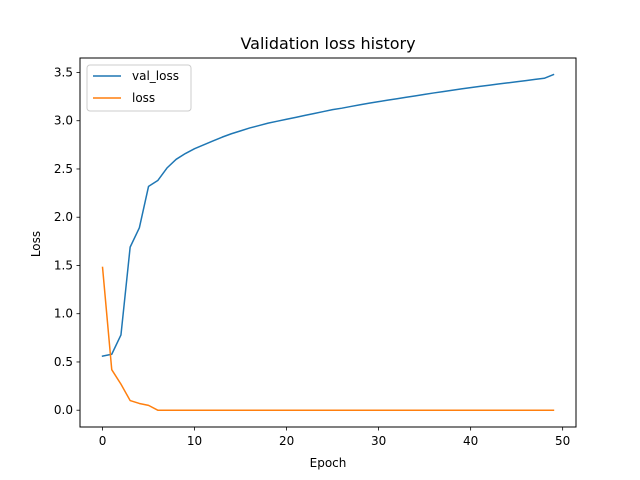 The height and width of the screenshot is (480, 640). I want to click on y-axis-label: Loss, so click(36, 244).